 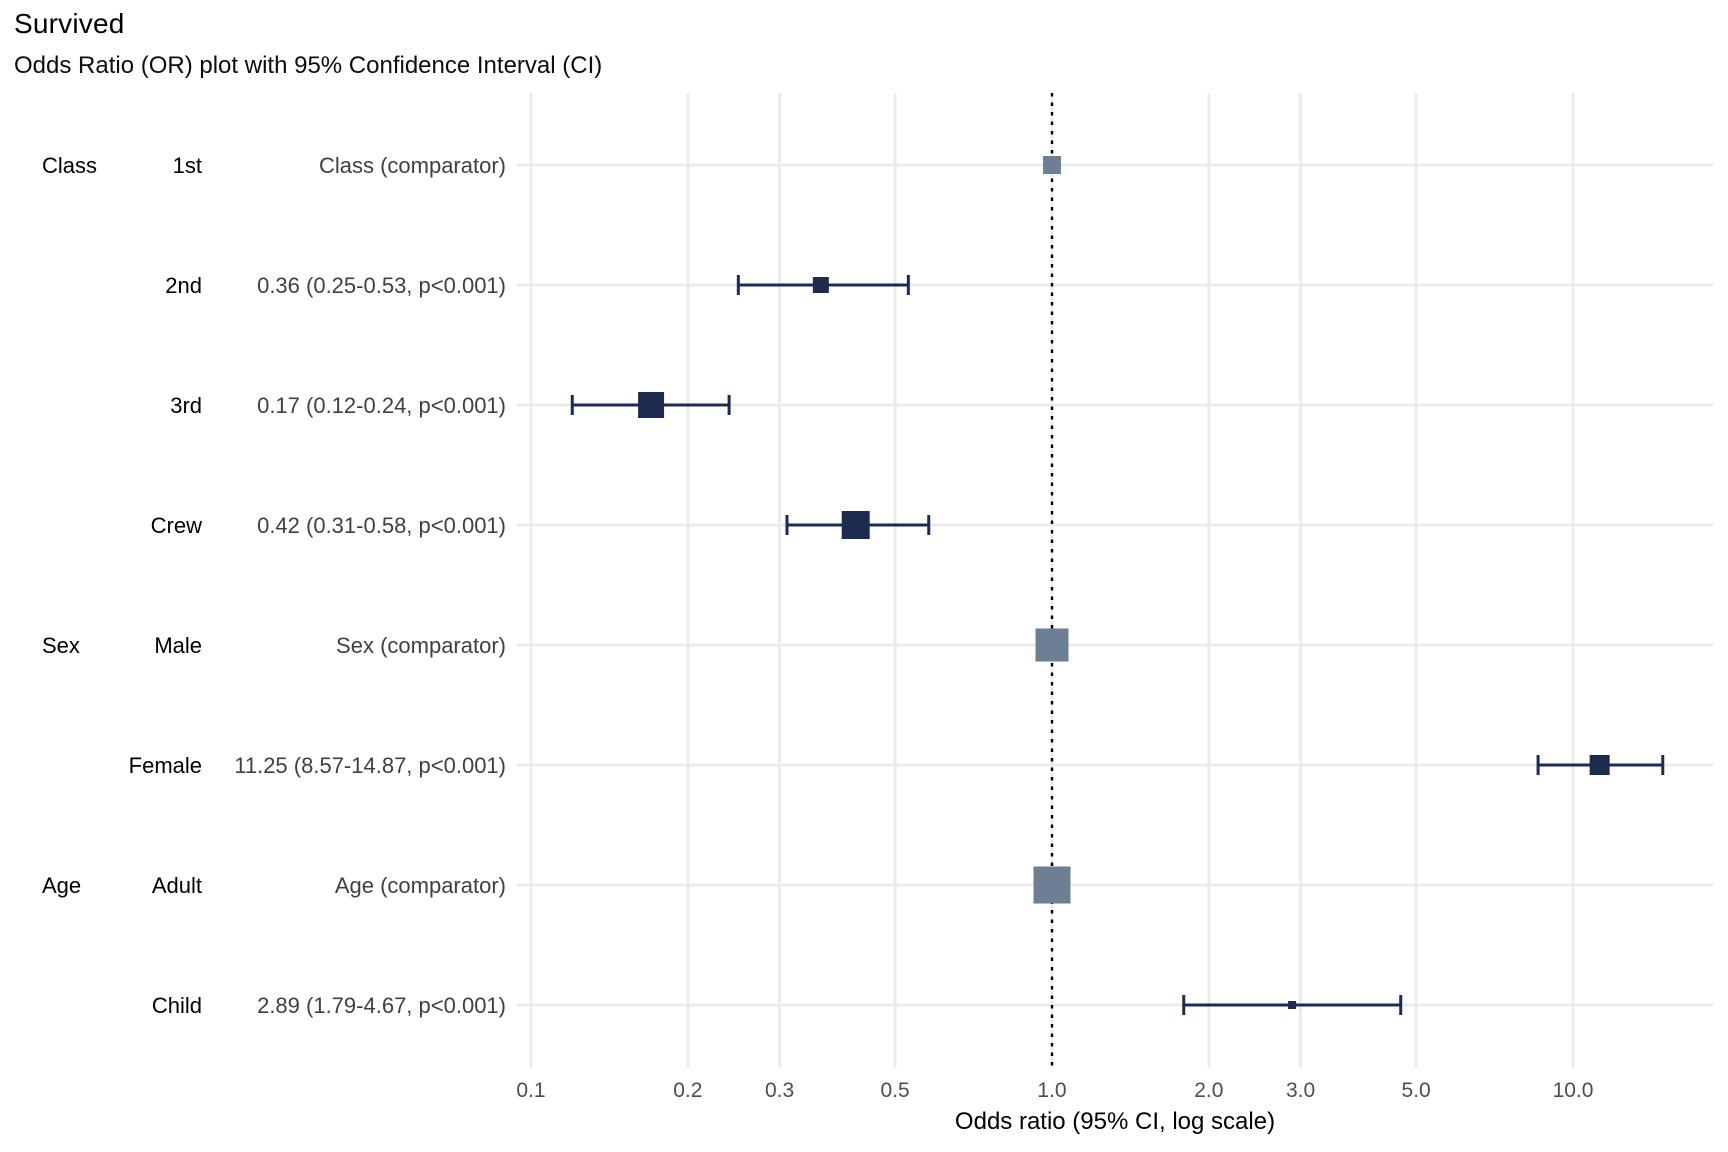 What do you see at coordinates (176, 525) in the screenshot?
I see `row-level-label: Crew` at bounding box center [176, 525].